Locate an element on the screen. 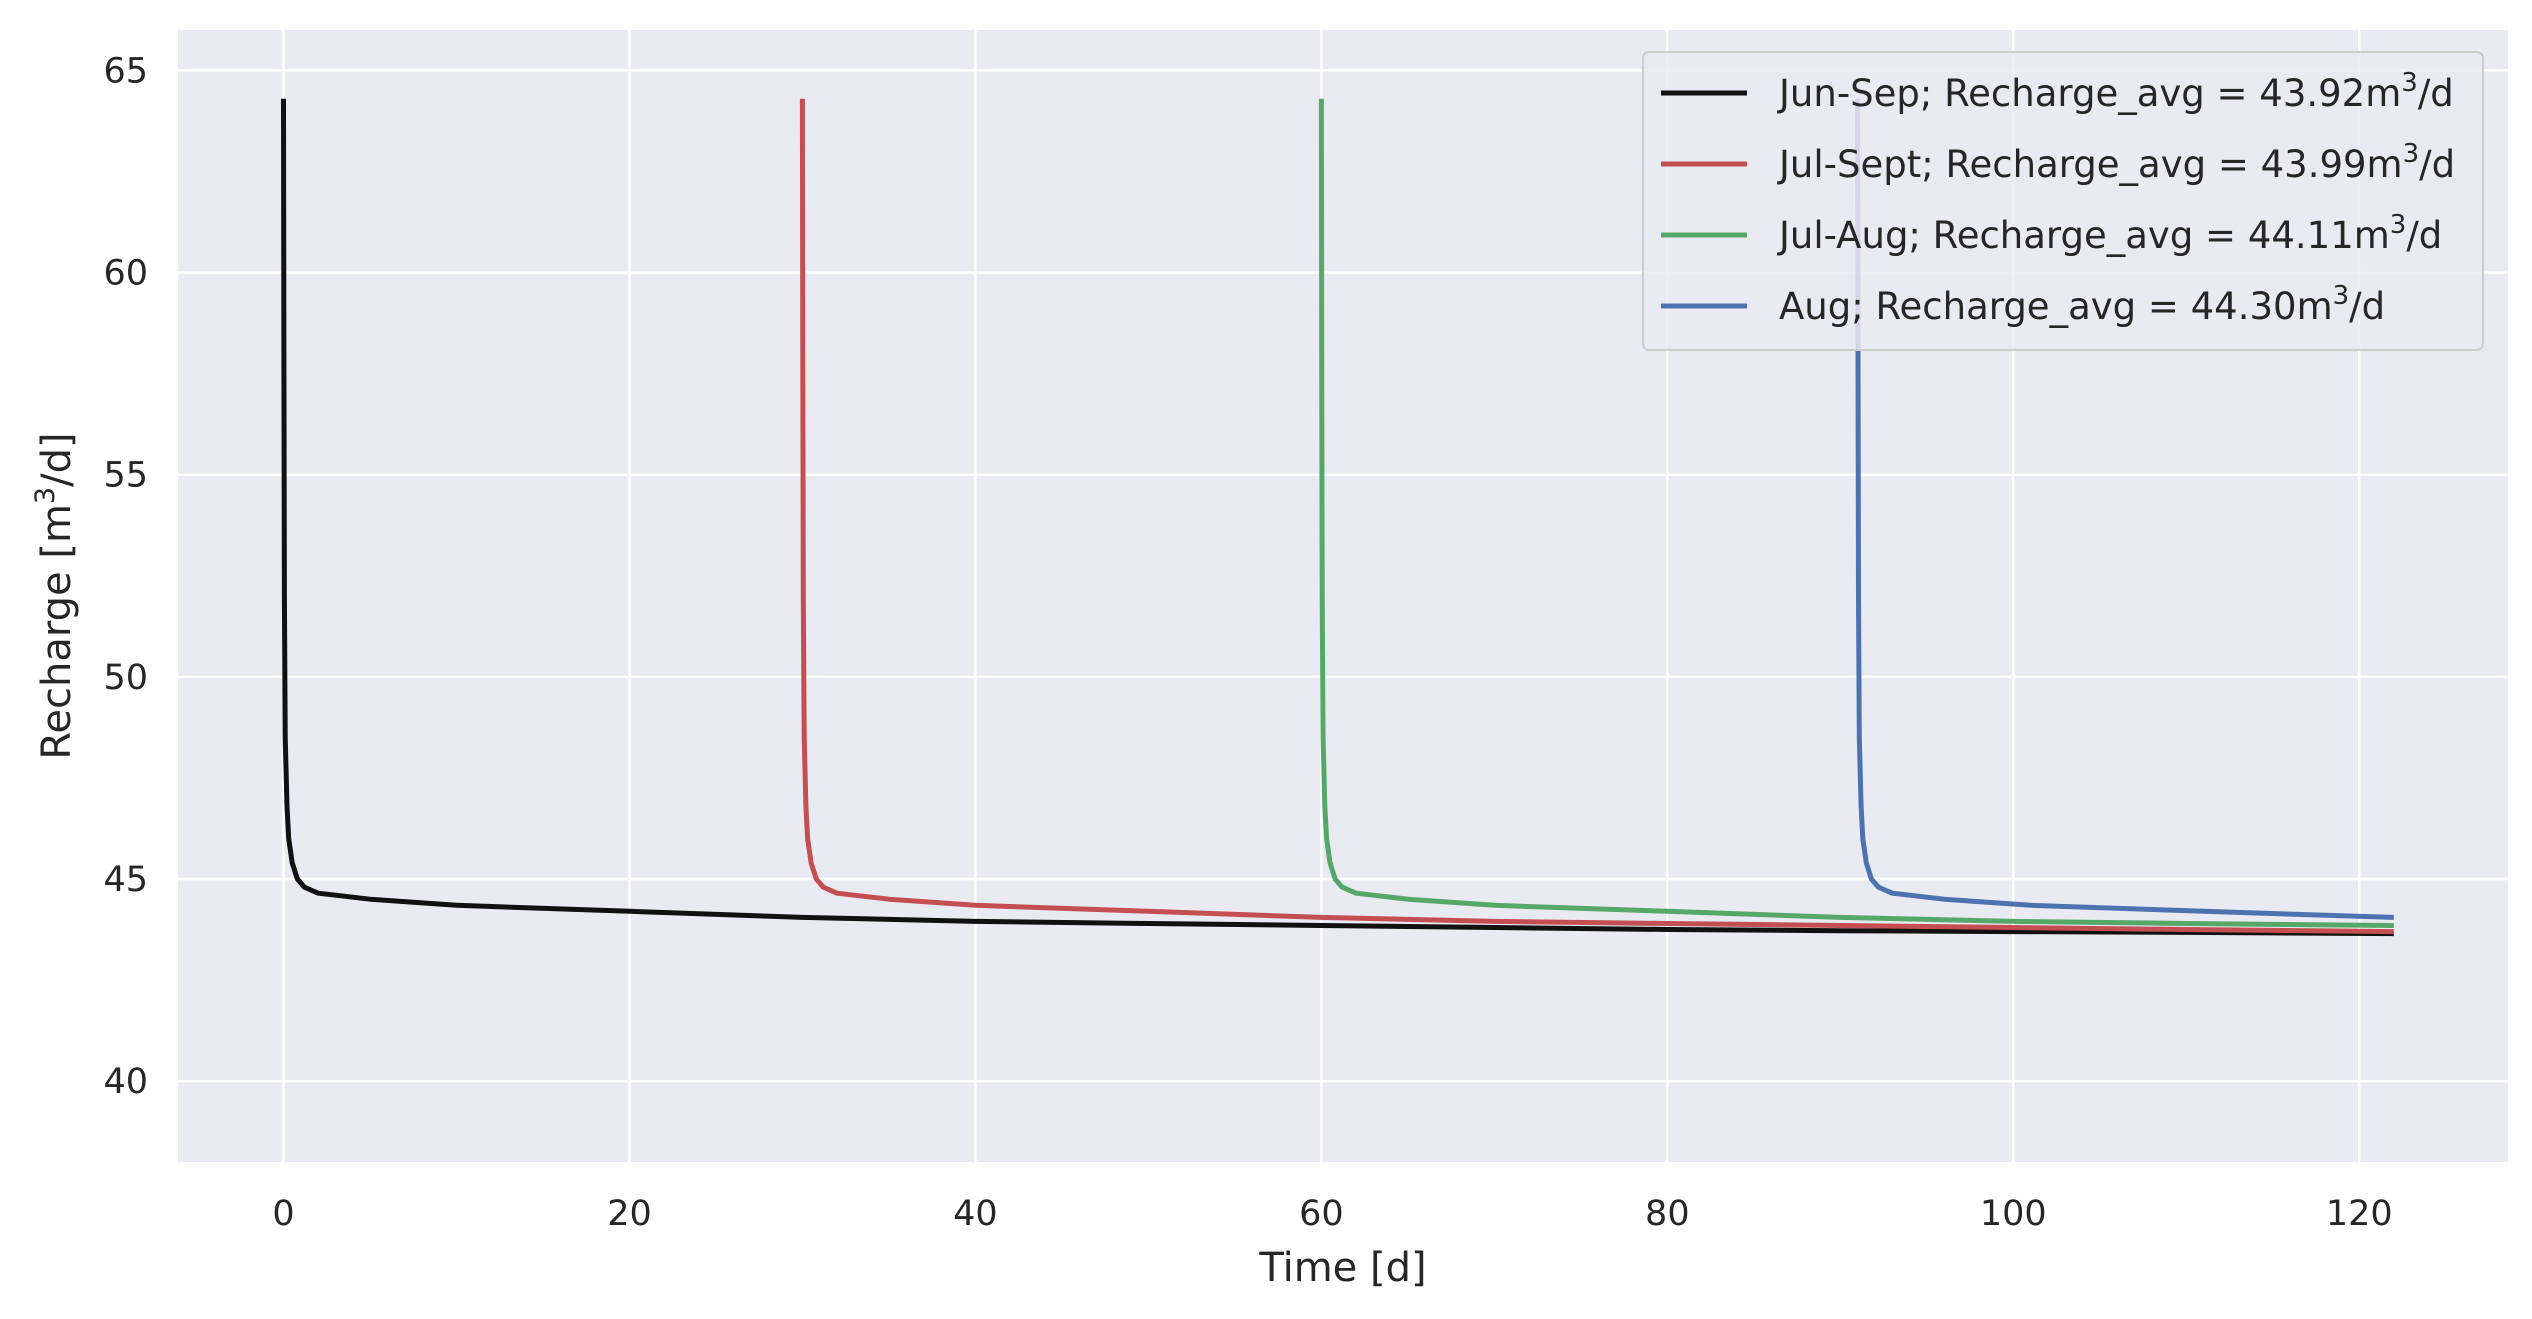 The width and height of the screenshot is (2532, 1319). x-tick-label: 100 is located at coordinates (2013, 1214).